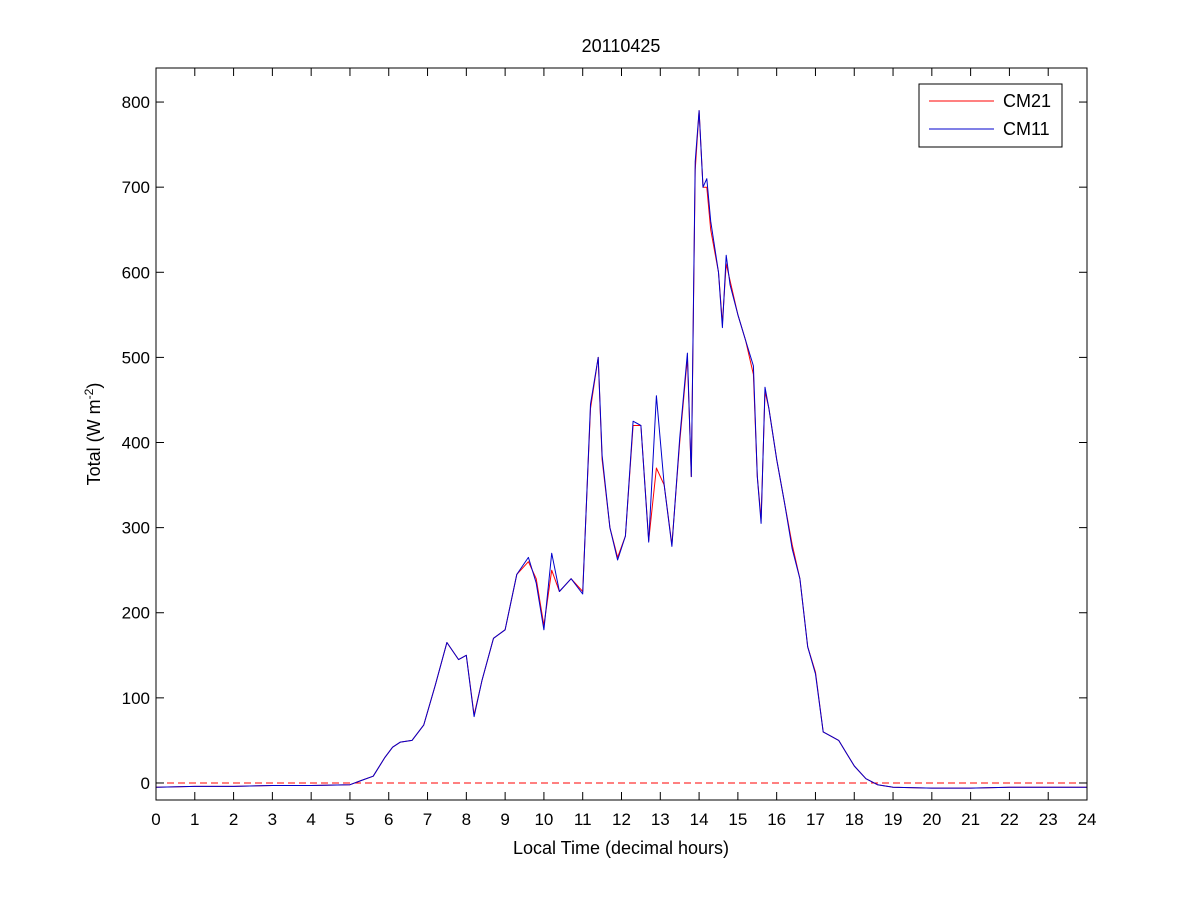 This screenshot has height=900, width=1201. I want to click on y-tick-label: 200, so click(136, 613).